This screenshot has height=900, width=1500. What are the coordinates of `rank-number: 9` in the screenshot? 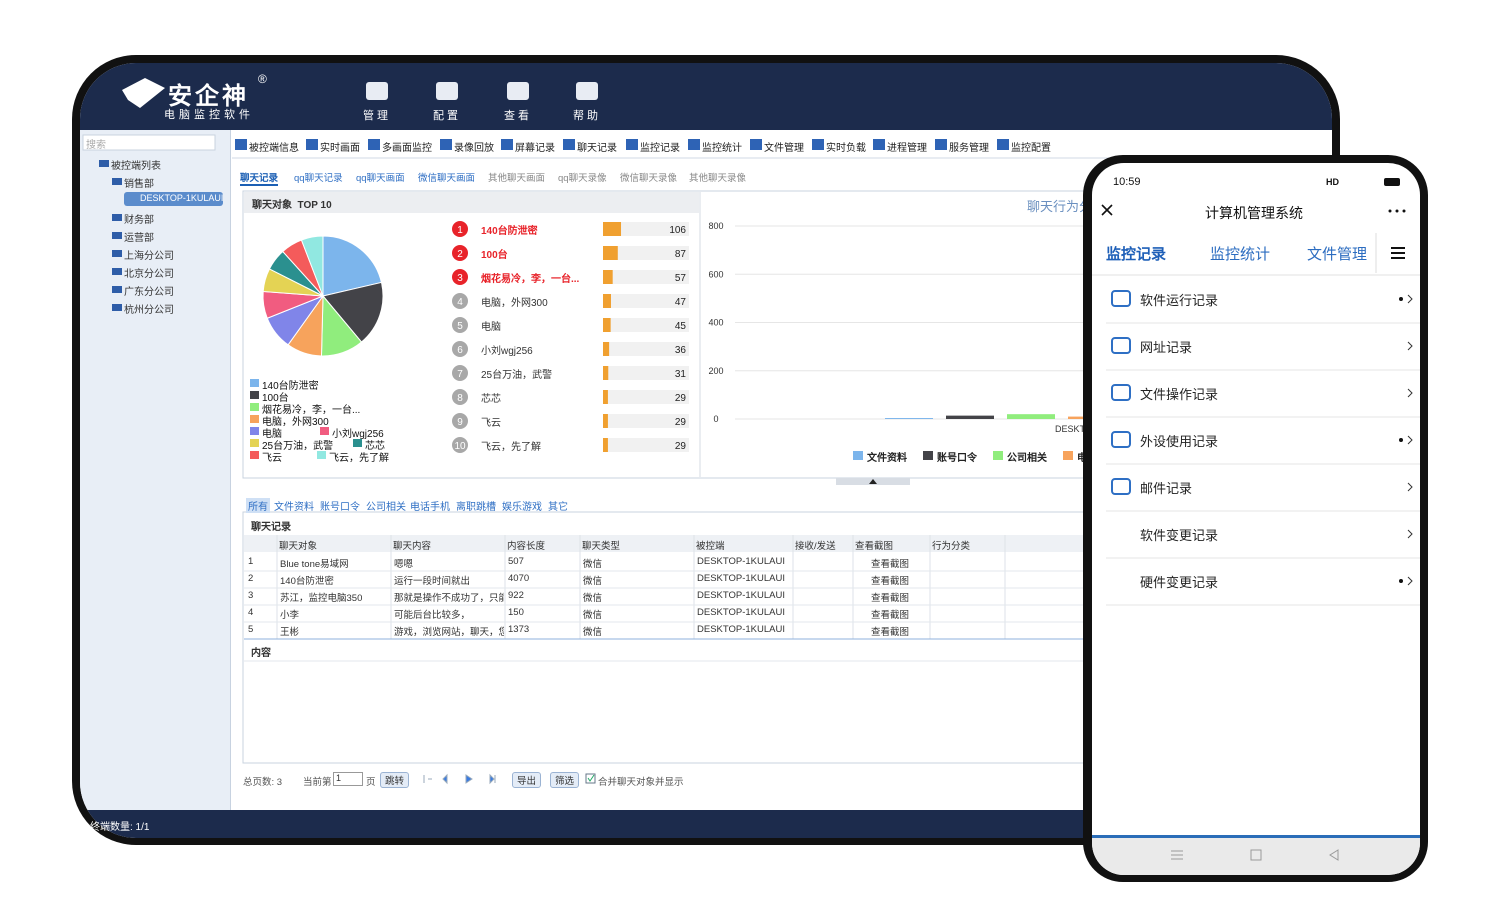 It's located at (460, 422).